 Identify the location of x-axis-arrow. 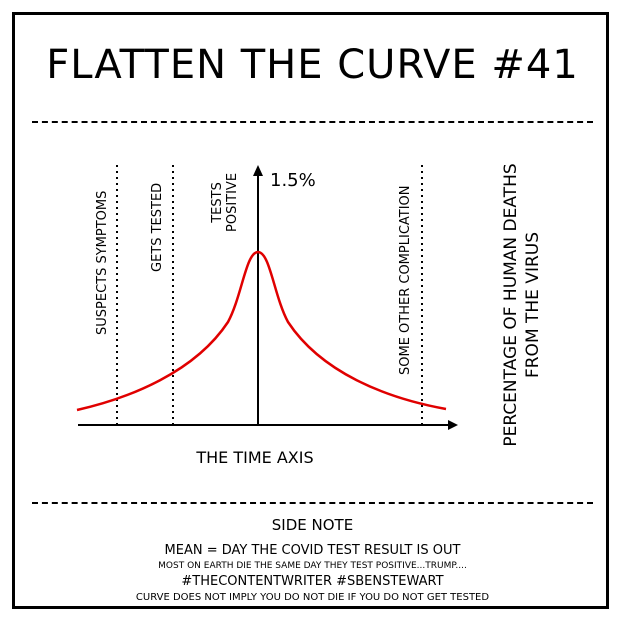
(453, 425).